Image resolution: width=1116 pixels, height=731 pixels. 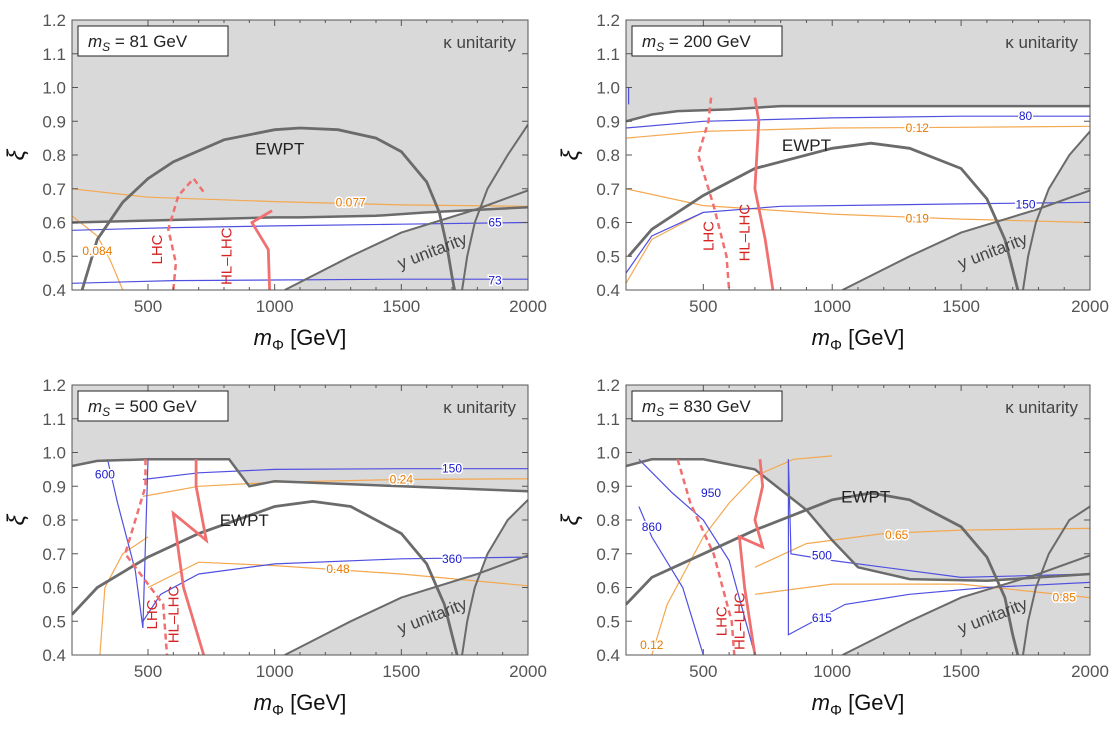 I want to click on mass-tag: mS = 81 GeV, so click(x=138, y=43).